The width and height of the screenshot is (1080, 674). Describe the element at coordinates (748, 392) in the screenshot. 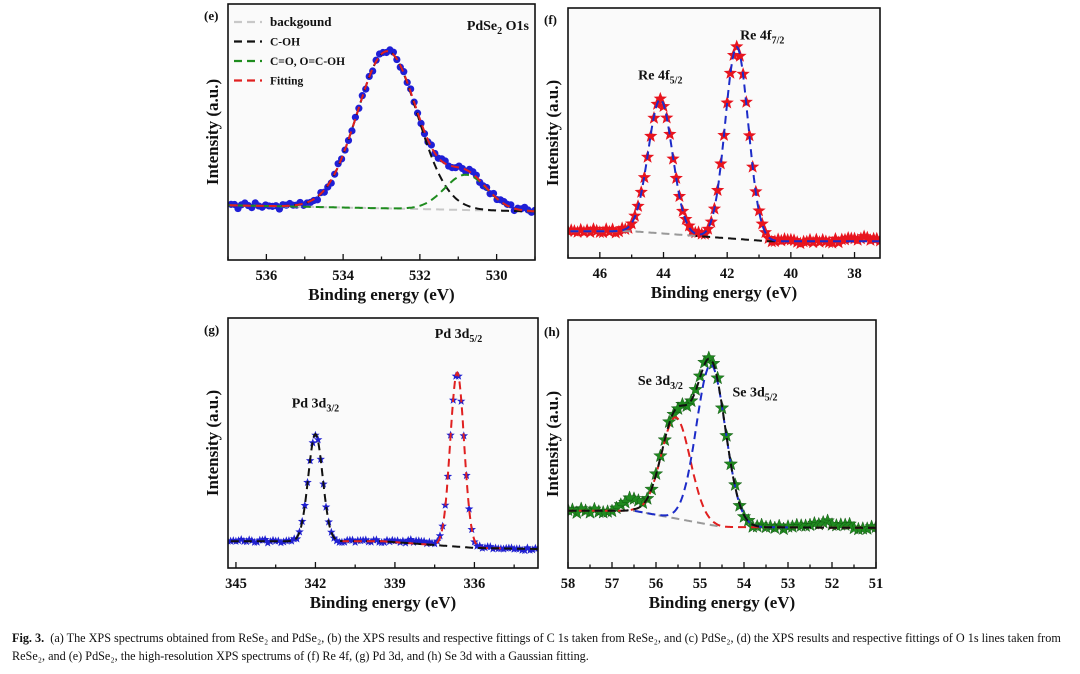

I see `peak-annotation-main: Se 3d` at that location.